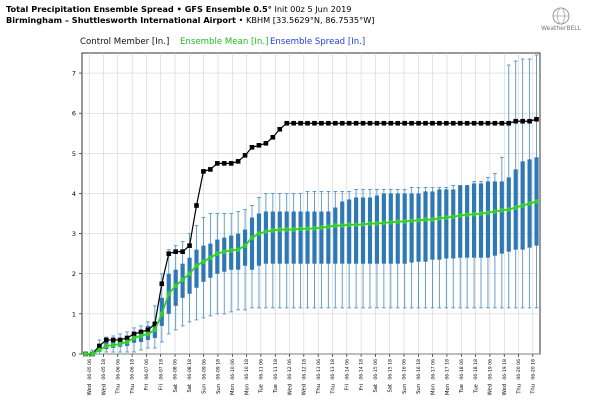 The height and width of the screenshot is (402, 600). Describe the element at coordinates (433, 369) in the screenshot. I see `x-tick-label: 06-17 06` at that location.